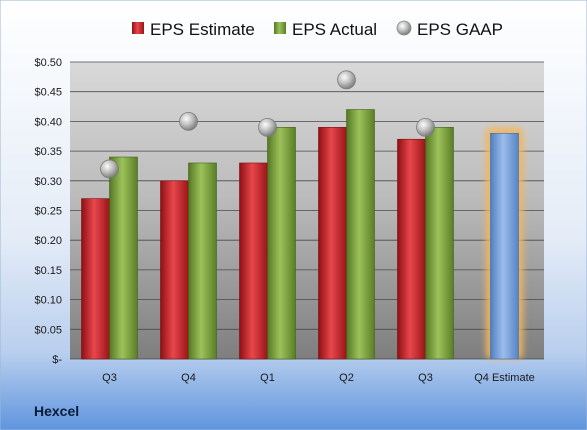 The image size is (587, 430). Describe the element at coordinates (138, 28) in the screenshot. I see `legend-swatch-estimate` at that location.